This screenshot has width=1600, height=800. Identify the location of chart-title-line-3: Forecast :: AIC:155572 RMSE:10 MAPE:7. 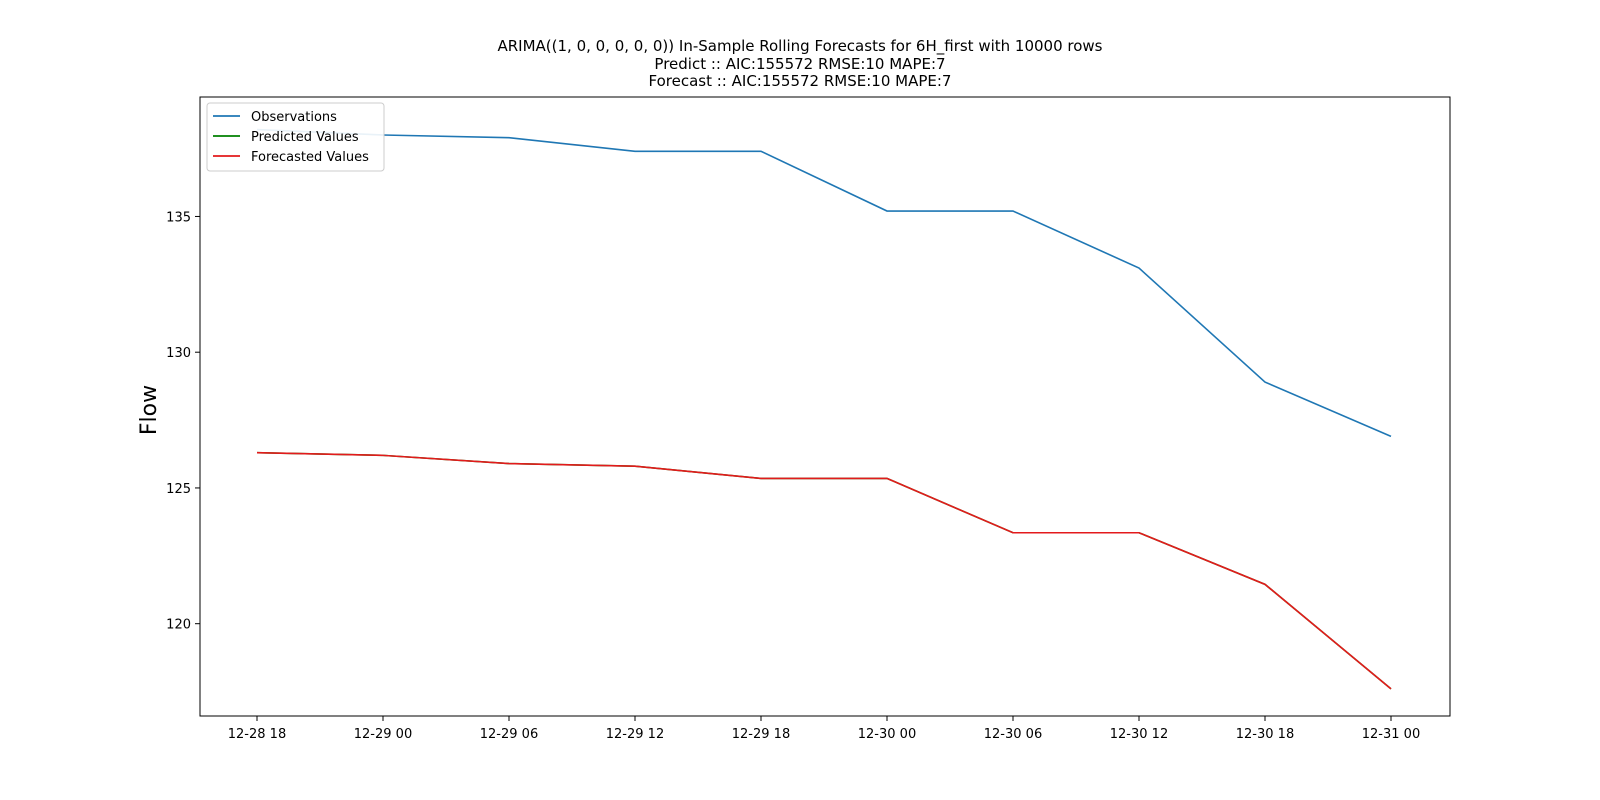
(800, 81).